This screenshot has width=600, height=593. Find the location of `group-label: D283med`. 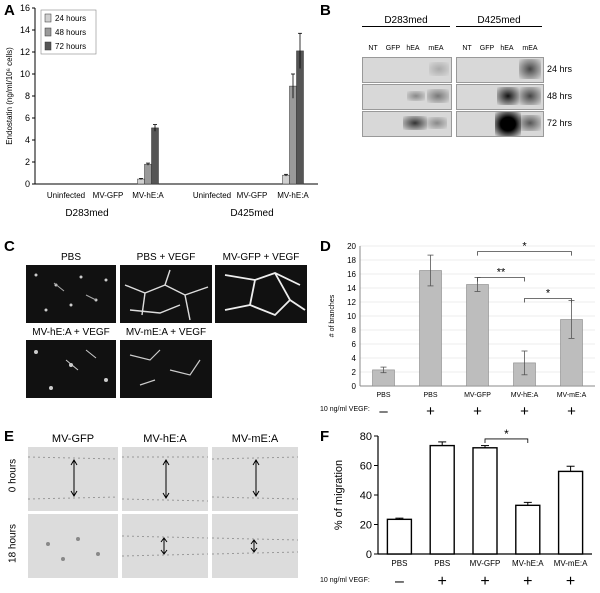

group-label: D283med is located at coordinates (86, 213).